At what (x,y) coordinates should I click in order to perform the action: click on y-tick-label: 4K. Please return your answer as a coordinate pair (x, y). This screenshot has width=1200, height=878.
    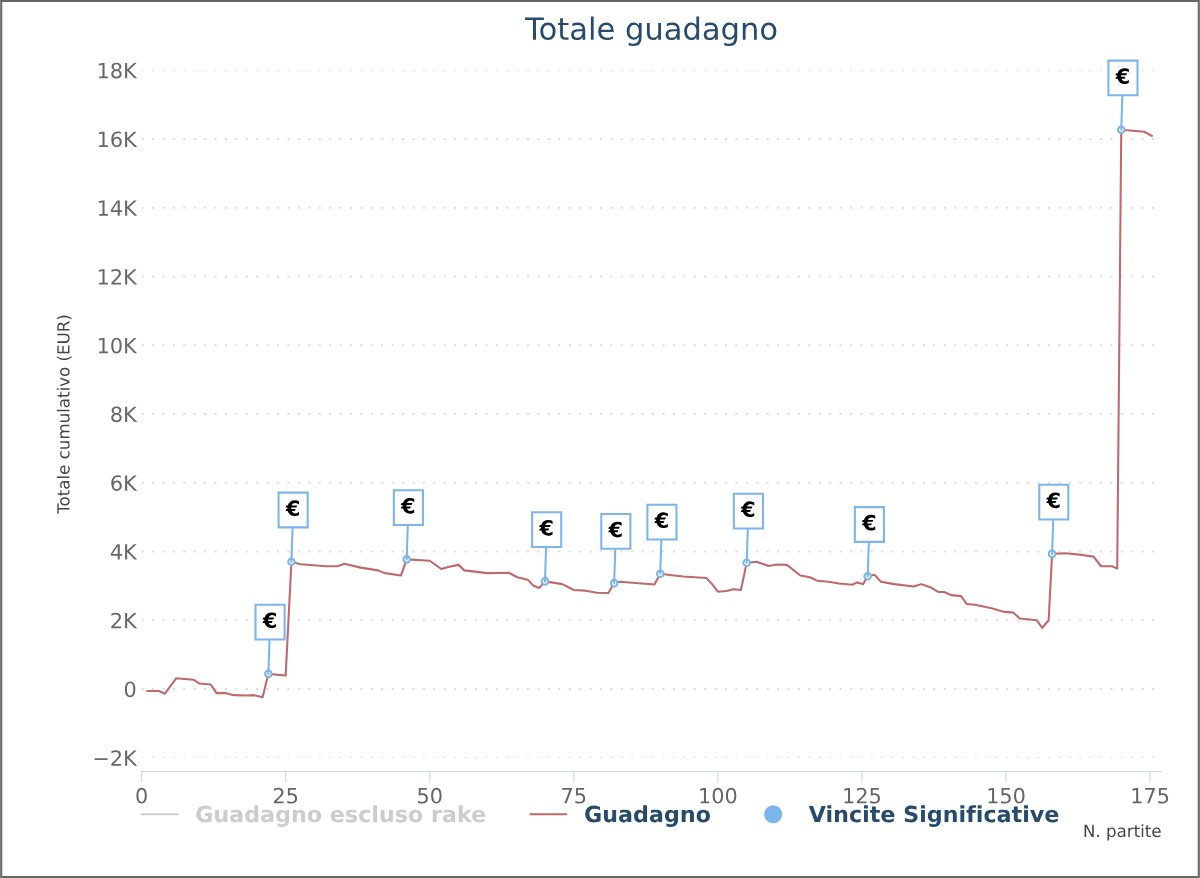
    Looking at the image, I should click on (124, 552).